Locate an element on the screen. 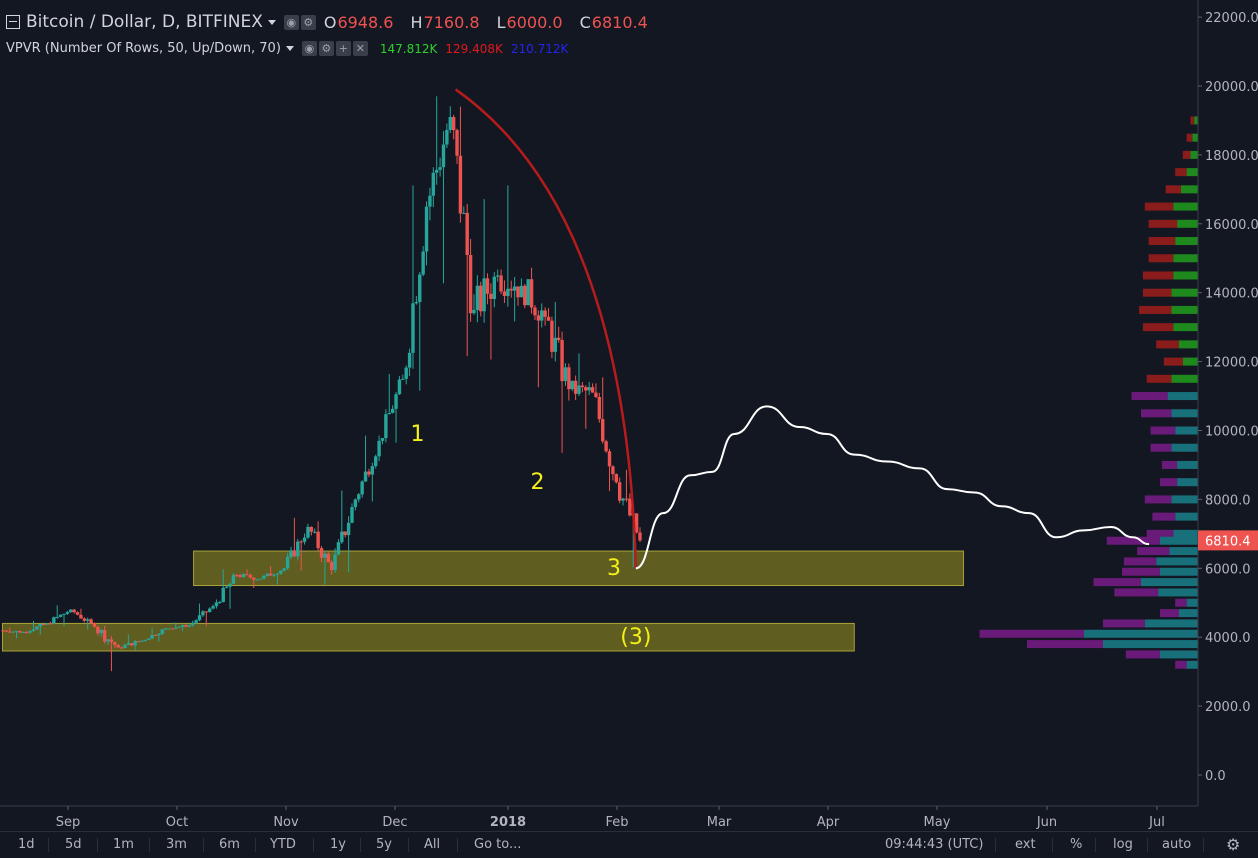  symbol-caret-icon is located at coordinates (271, 22).